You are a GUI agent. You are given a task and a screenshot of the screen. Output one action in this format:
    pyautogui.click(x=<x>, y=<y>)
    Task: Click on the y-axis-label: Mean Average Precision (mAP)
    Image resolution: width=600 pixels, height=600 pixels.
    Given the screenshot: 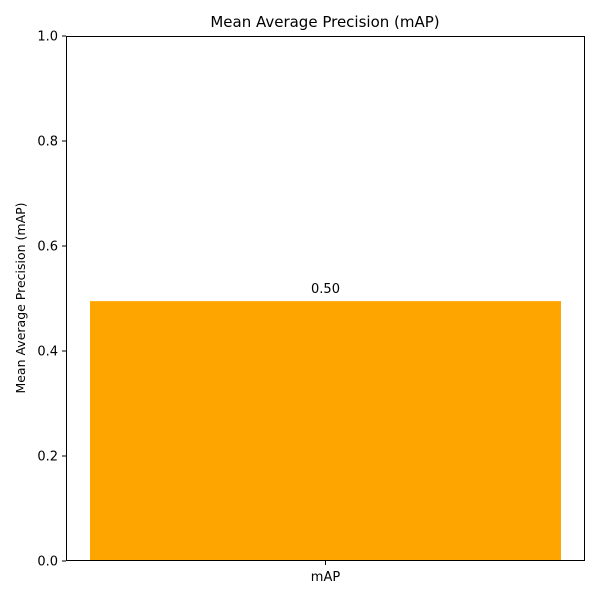 What is the action you would take?
    pyautogui.click(x=20, y=297)
    